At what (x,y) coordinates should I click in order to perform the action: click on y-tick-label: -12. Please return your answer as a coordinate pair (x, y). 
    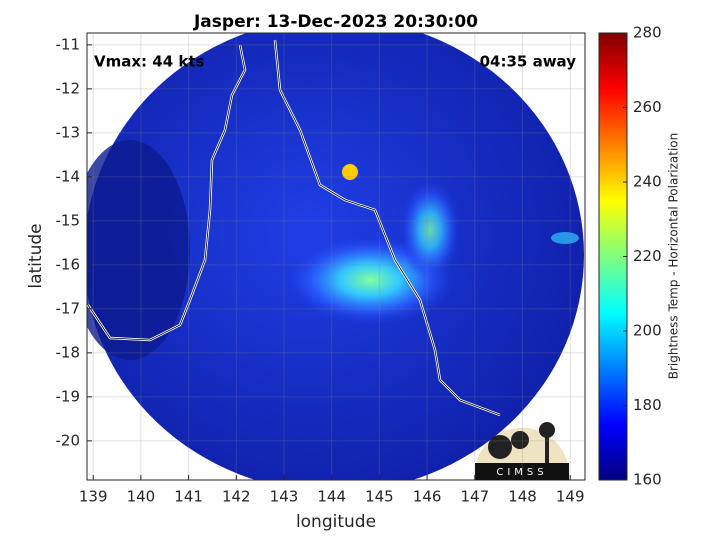
    Looking at the image, I should click on (68, 88).